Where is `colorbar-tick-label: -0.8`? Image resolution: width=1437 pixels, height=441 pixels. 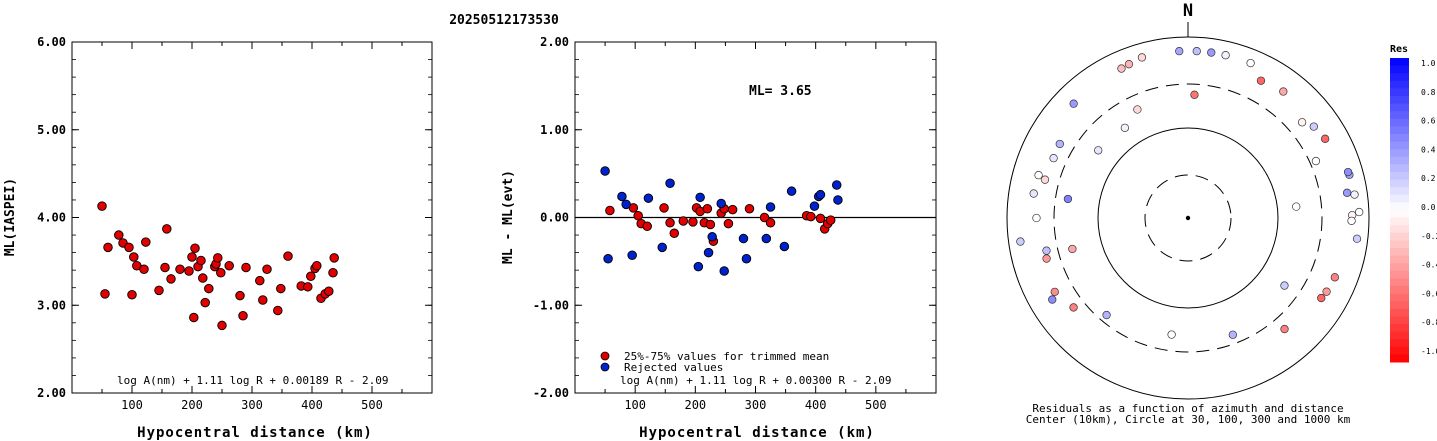 colorbar-tick-label: -0.8 is located at coordinates (1429, 322).